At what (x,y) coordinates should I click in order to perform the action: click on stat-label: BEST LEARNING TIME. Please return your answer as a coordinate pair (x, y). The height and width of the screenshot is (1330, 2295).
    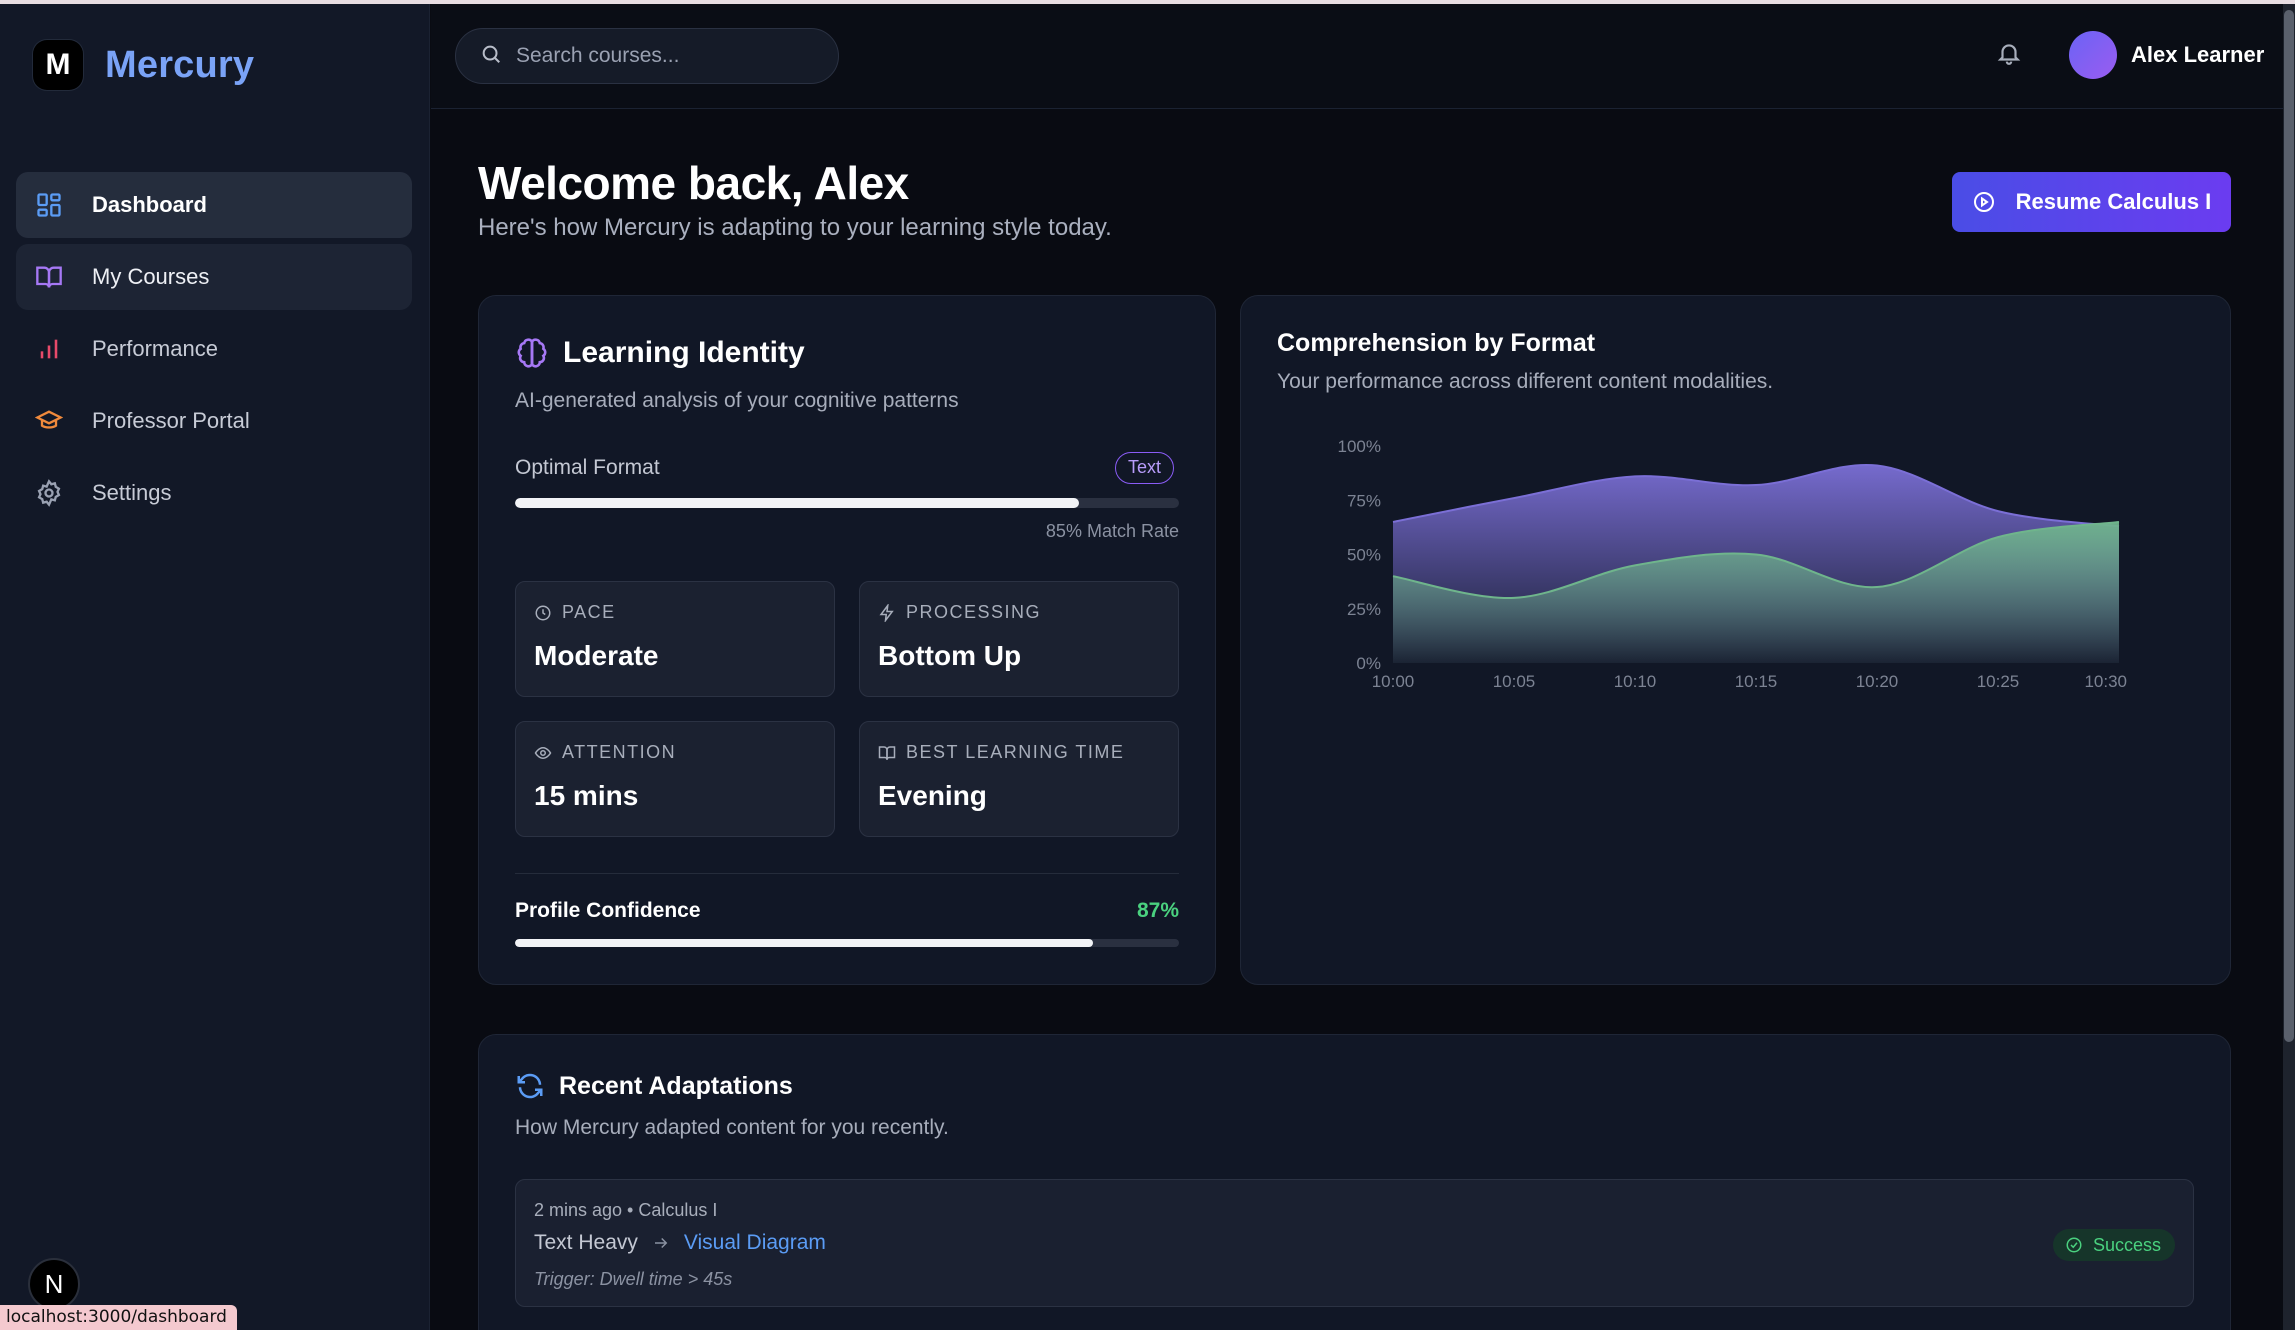
    Looking at the image, I should click on (1015, 752).